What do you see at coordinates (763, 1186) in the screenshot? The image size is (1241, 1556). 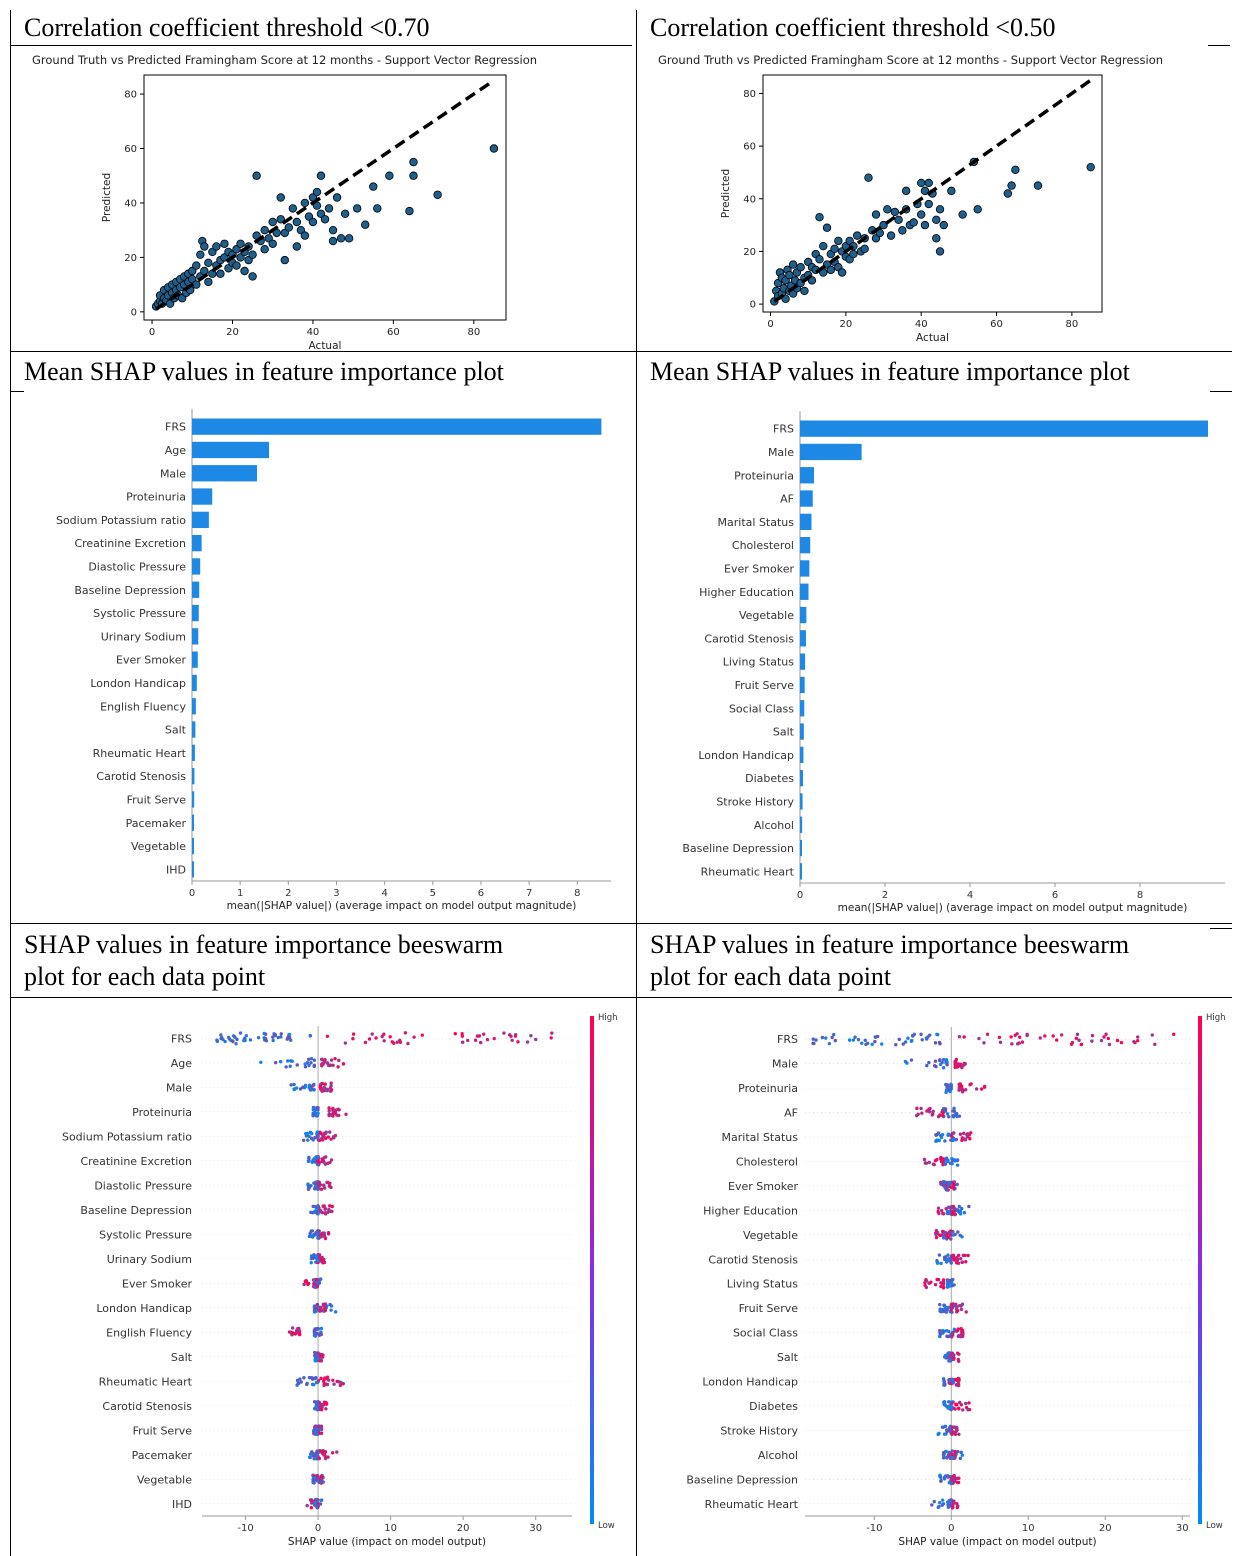 I see `feature-label: Ever Smoker` at bounding box center [763, 1186].